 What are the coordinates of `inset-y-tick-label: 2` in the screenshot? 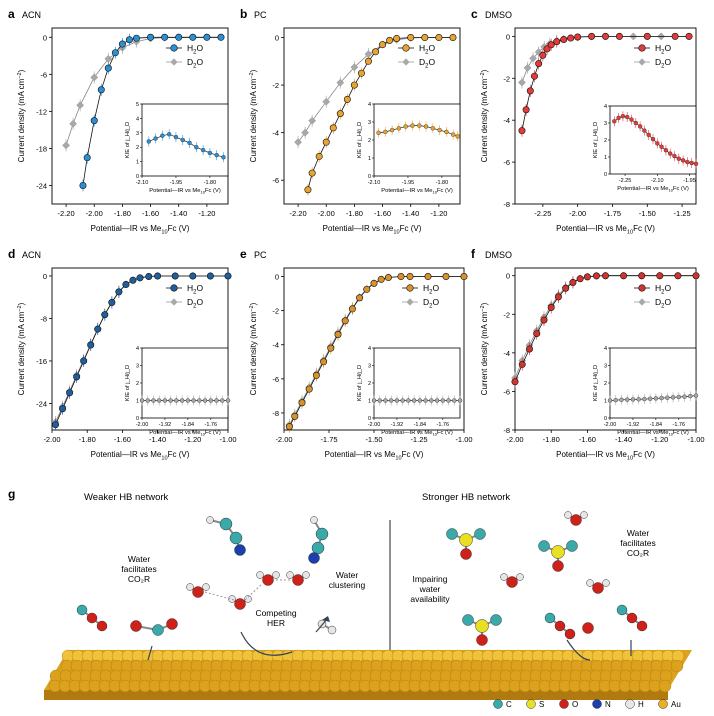 It's located at (137, 384).